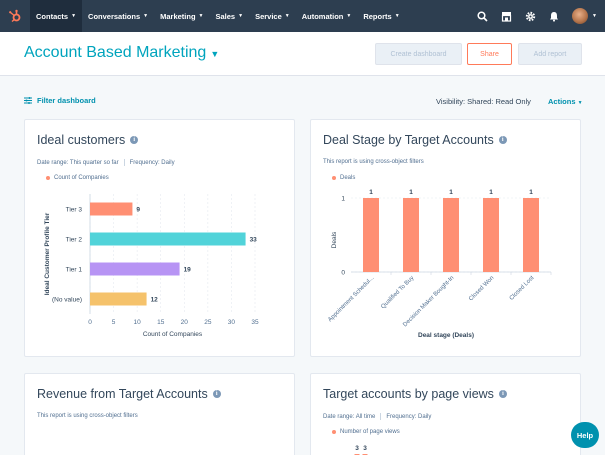 The height and width of the screenshot is (455, 605). I want to click on data-label: 33, so click(254, 240).